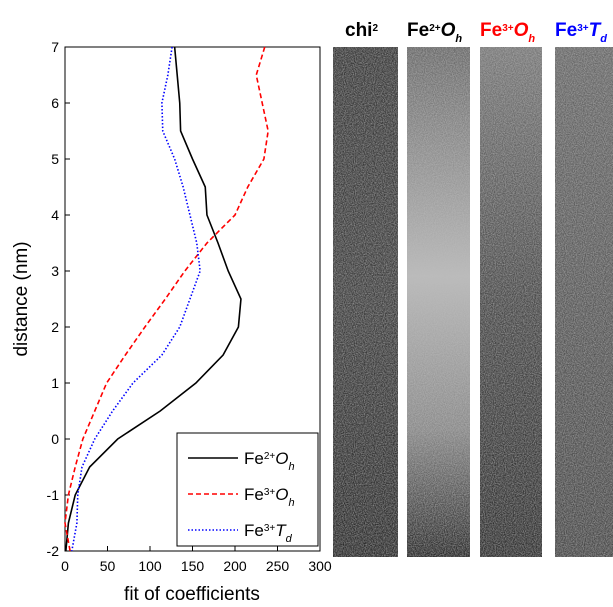 This screenshot has height=607, width=613. I want to click on legend-label: Fe3+Oh, so click(269, 497).